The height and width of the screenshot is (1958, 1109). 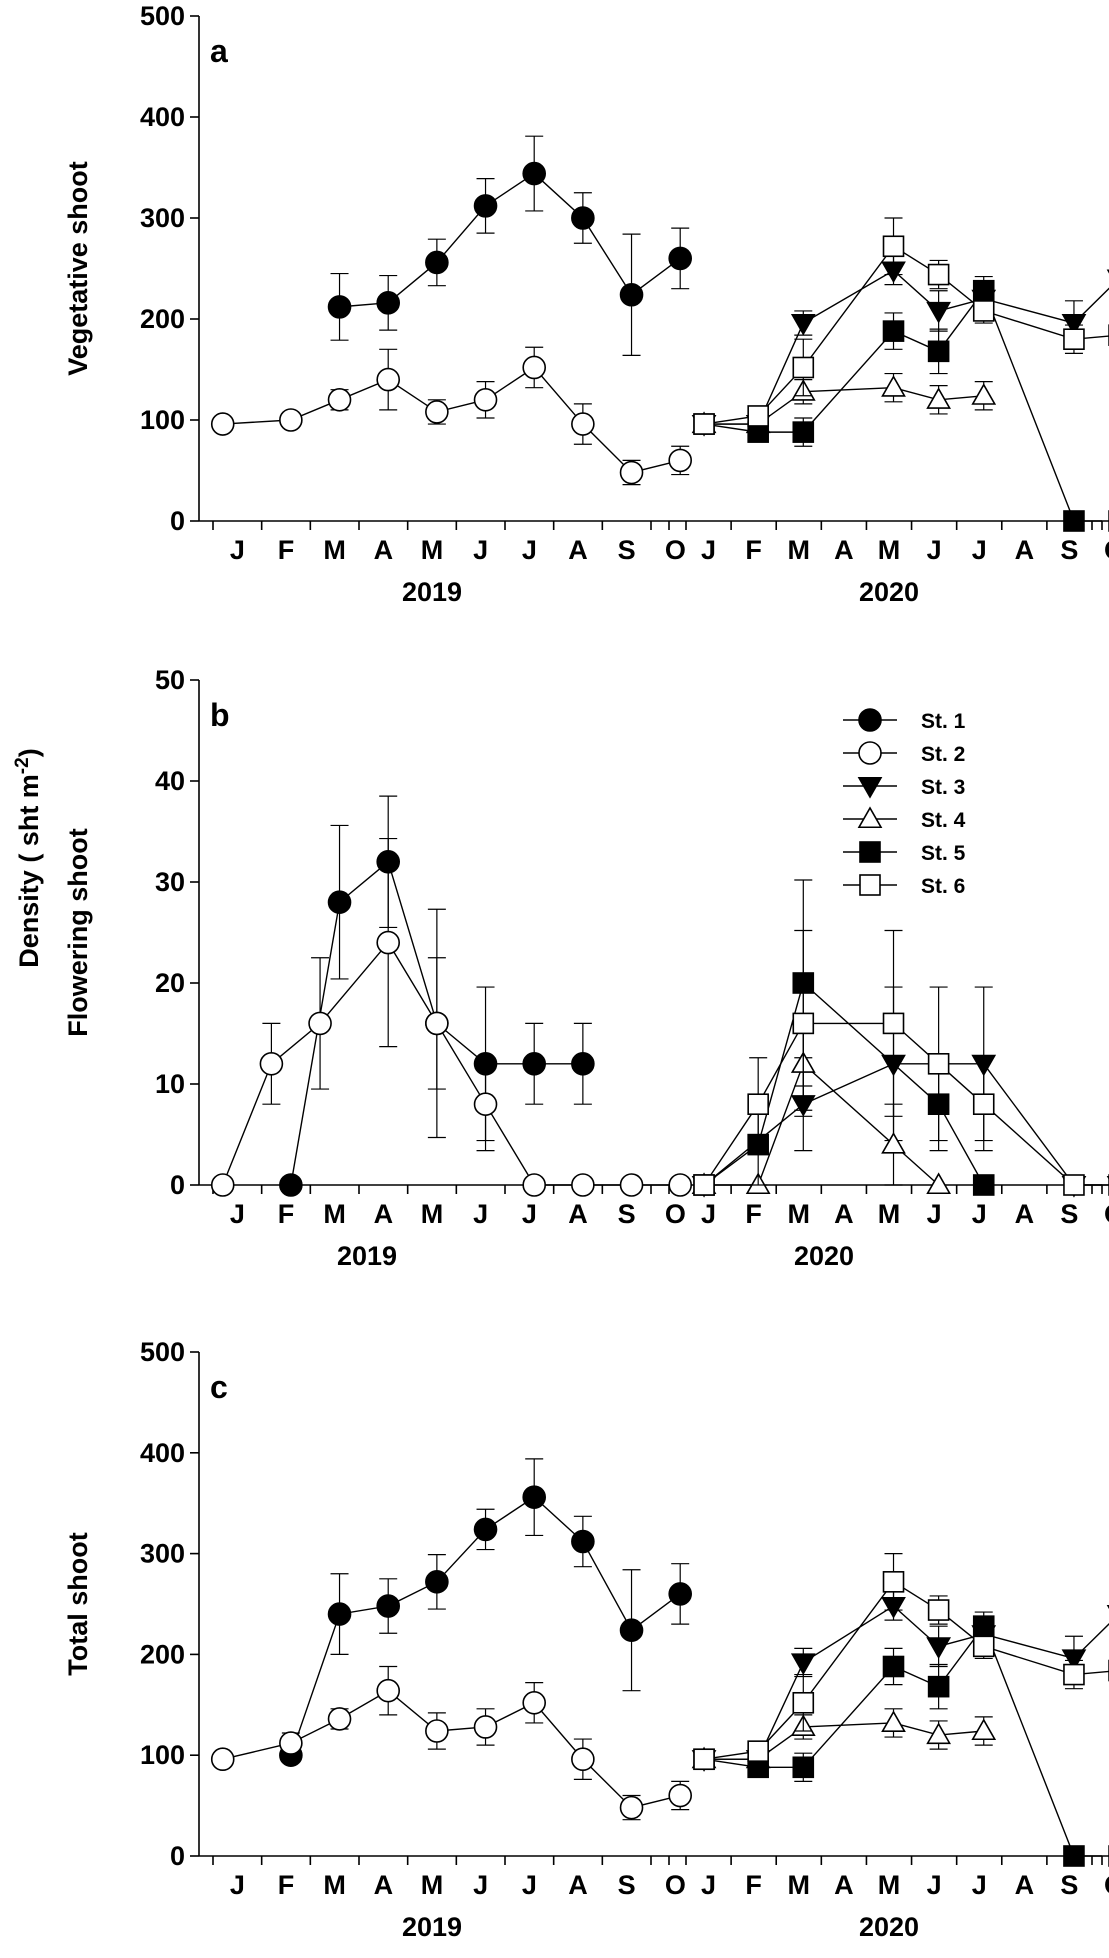 What do you see at coordinates (162, 1352) in the screenshot?
I see `y-tick-label: 500` at bounding box center [162, 1352].